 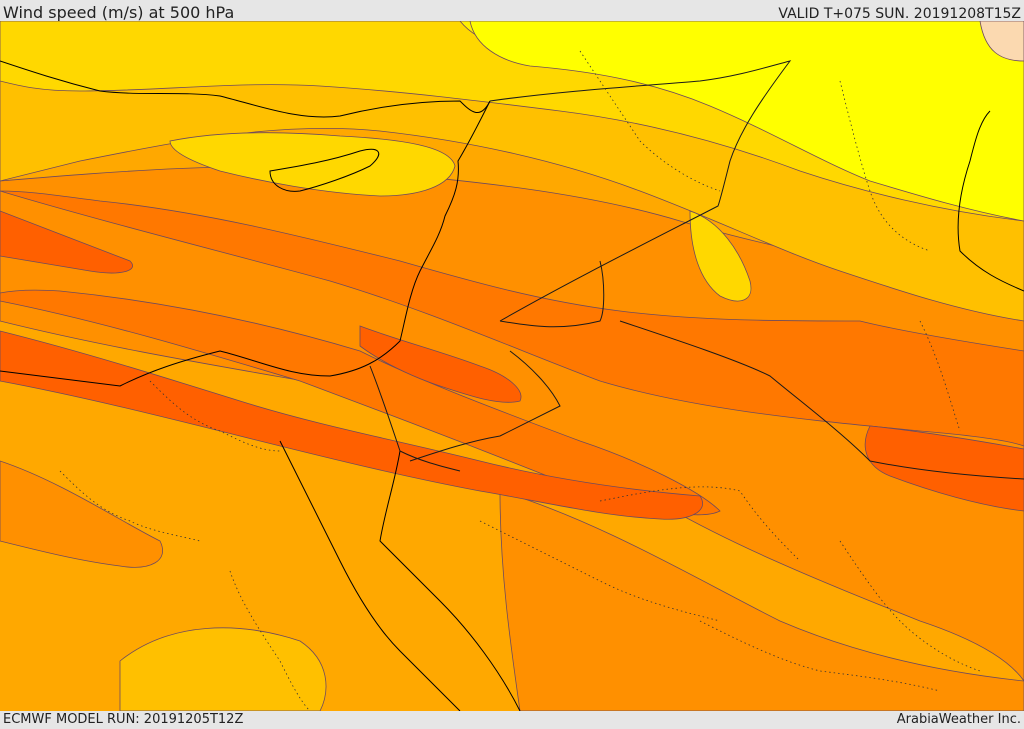 What do you see at coordinates (324, 170) in the screenshot?
I see `coastline-cyprus` at bounding box center [324, 170].